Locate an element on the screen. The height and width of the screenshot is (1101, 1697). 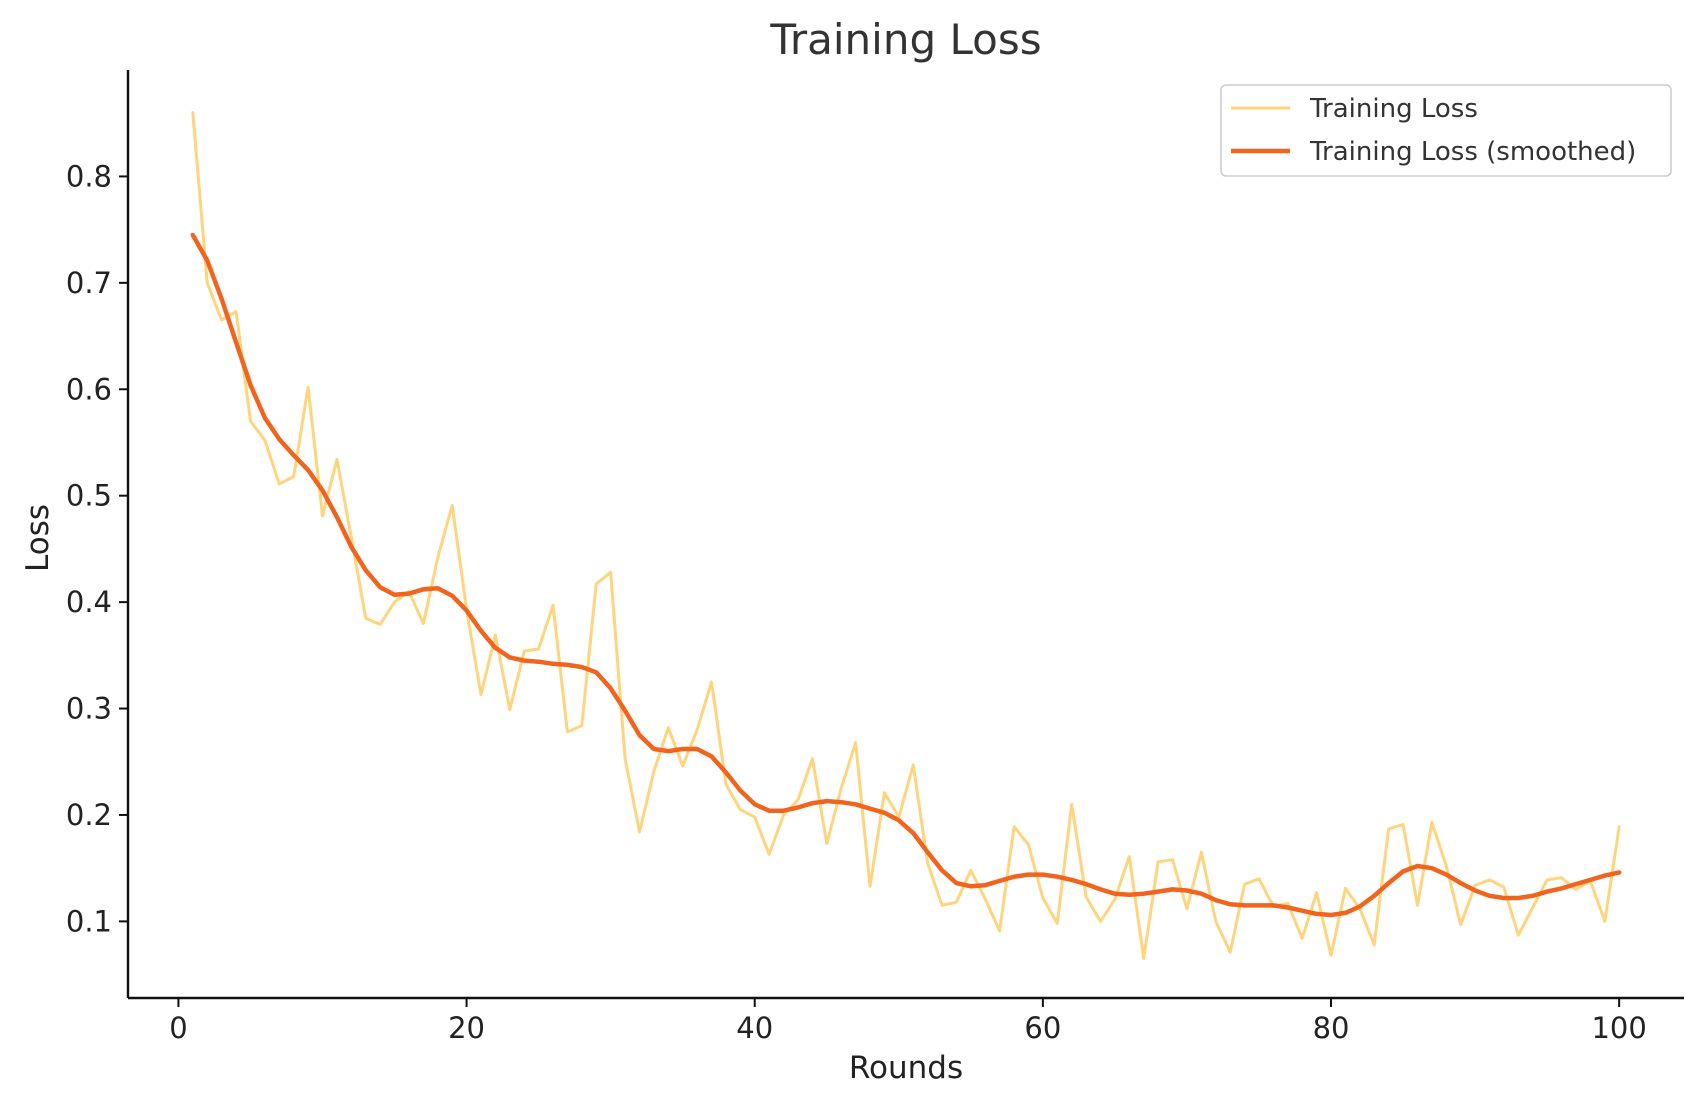
x-axis-label: Rounds is located at coordinates (906, 1068).